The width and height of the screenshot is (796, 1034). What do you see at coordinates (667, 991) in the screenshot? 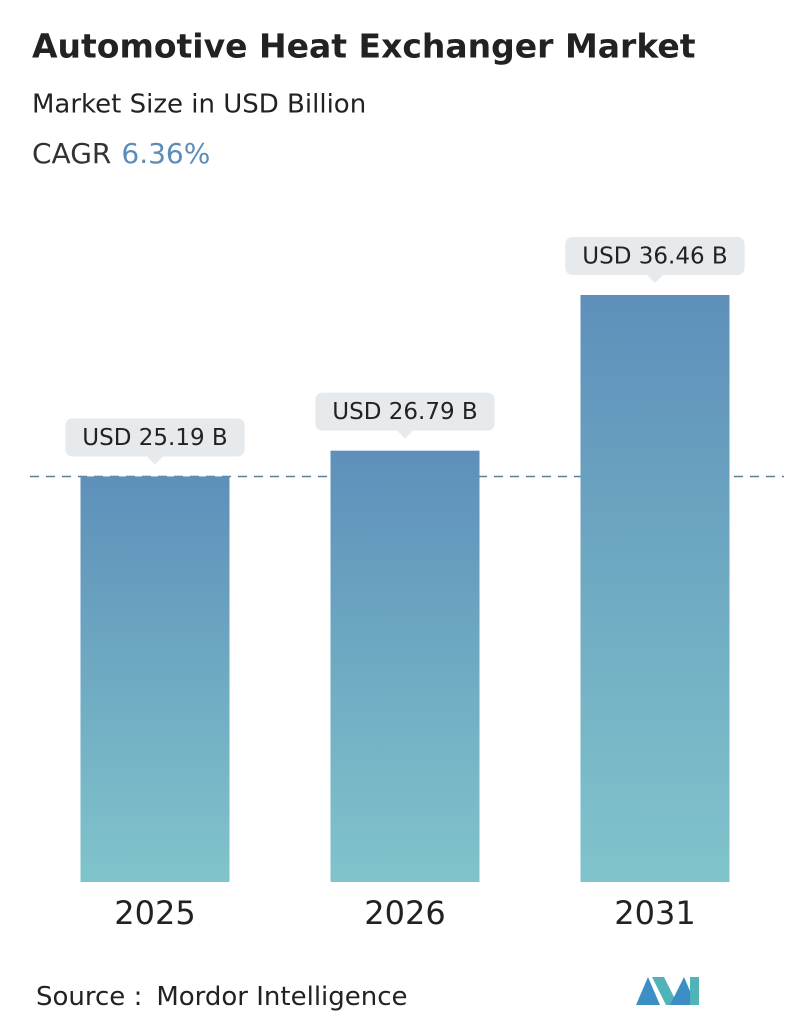
I see `logo` at bounding box center [667, 991].